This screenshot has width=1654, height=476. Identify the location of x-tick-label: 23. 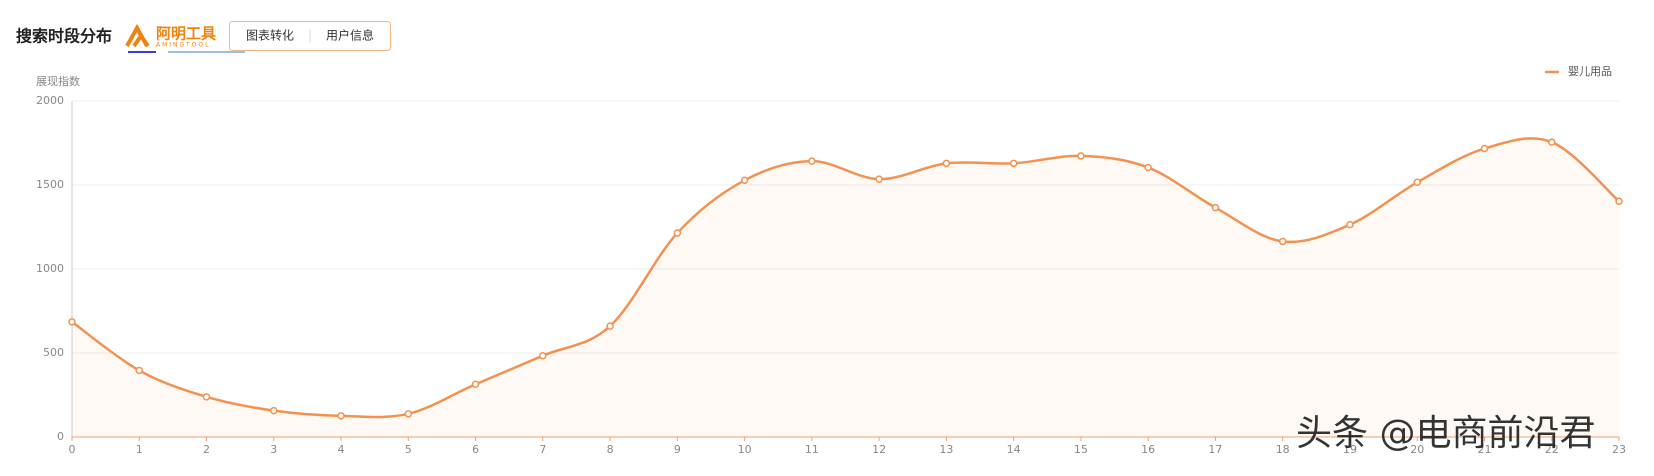
(1619, 449).